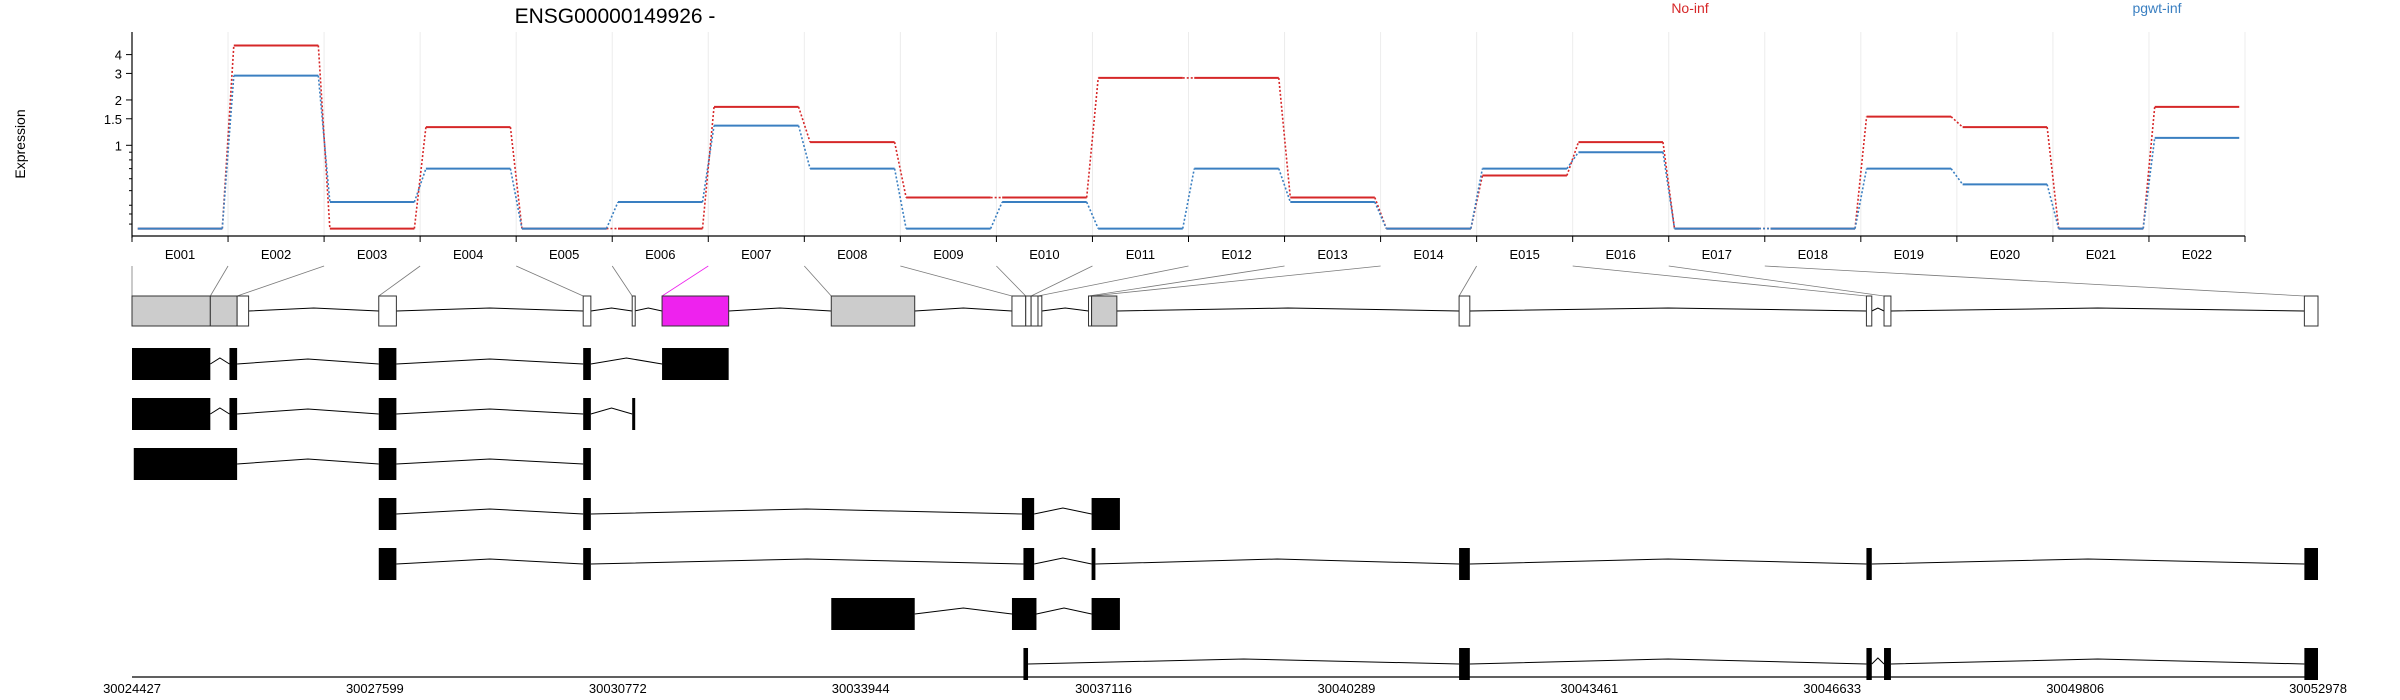  I want to click on exon-label: E015, so click(1524, 254).